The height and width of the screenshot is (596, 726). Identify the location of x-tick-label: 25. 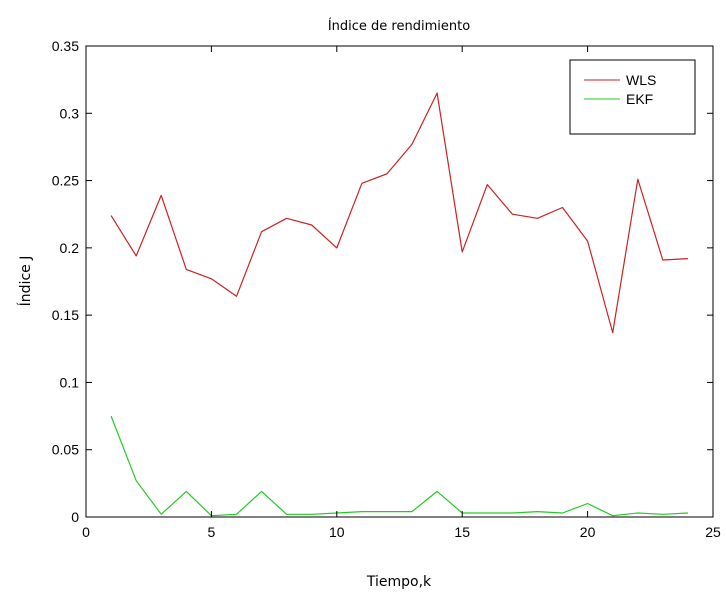
(713, 532).